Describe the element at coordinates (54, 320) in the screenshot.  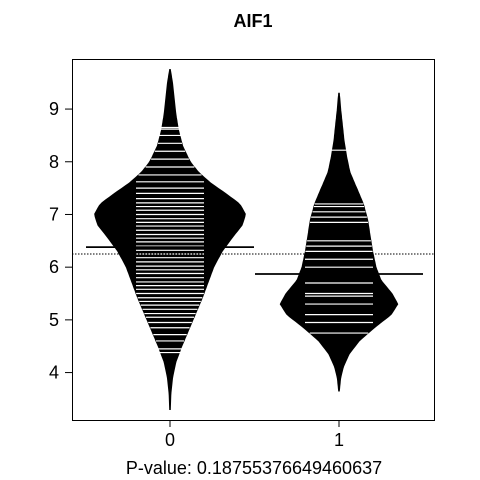
I see `y-tick-label: 5` at that location.